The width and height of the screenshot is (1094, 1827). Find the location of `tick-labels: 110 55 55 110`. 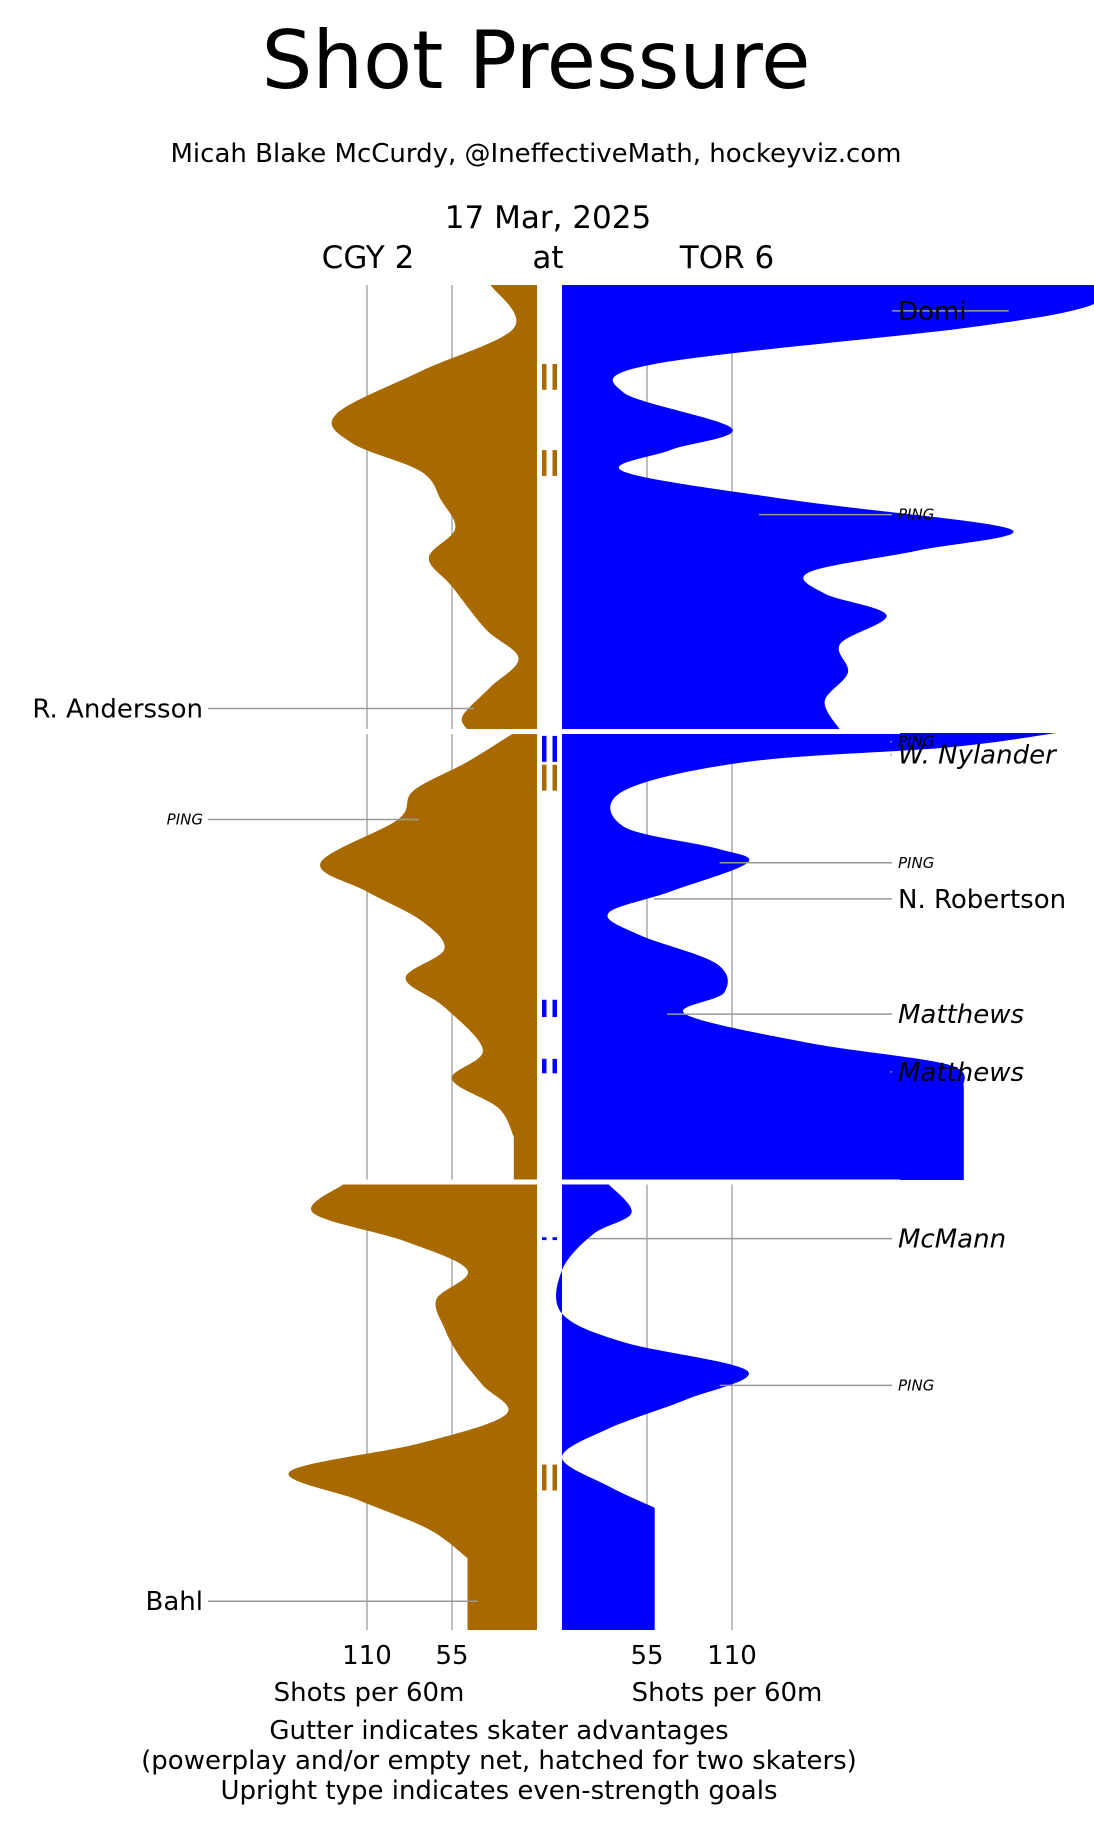

tick-labels: 110 55 55 110 is located at coordinates (549, 1656).